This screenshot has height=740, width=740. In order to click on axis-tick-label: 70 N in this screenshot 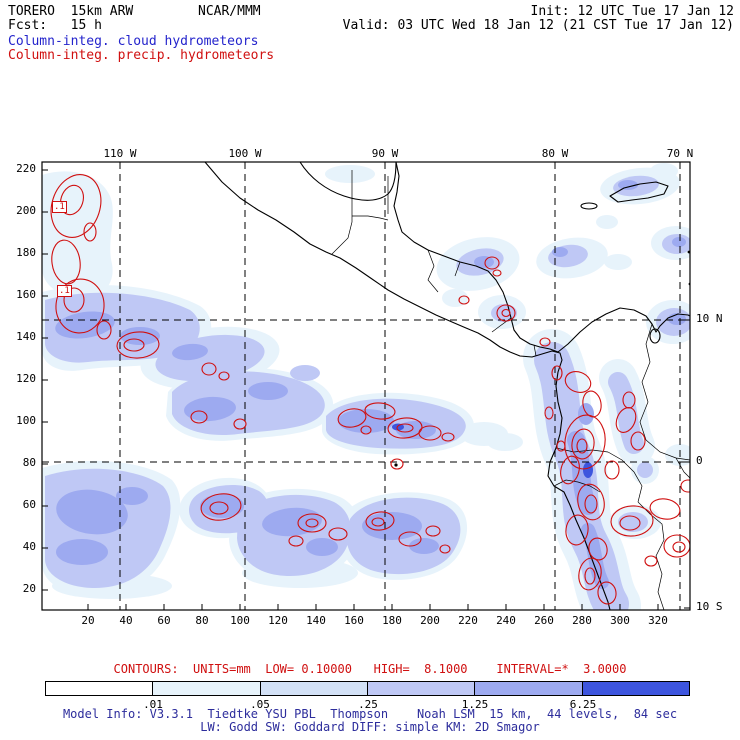, I will do `click(680, 153)`.